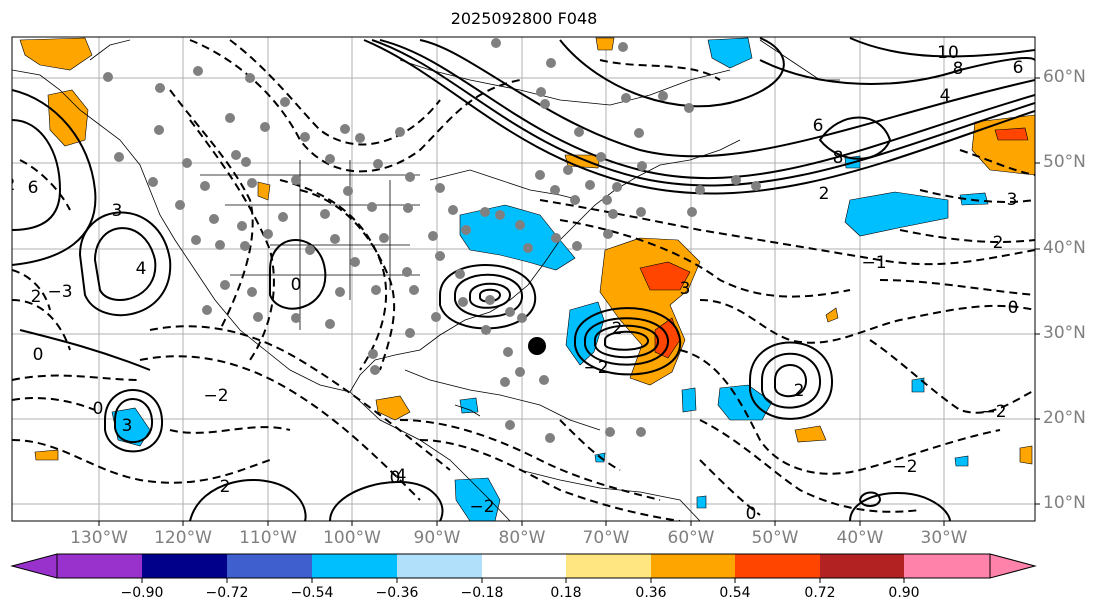 The image size is (1105, 615). I want to click on longitude-label: 100°W, so click(352, 538).